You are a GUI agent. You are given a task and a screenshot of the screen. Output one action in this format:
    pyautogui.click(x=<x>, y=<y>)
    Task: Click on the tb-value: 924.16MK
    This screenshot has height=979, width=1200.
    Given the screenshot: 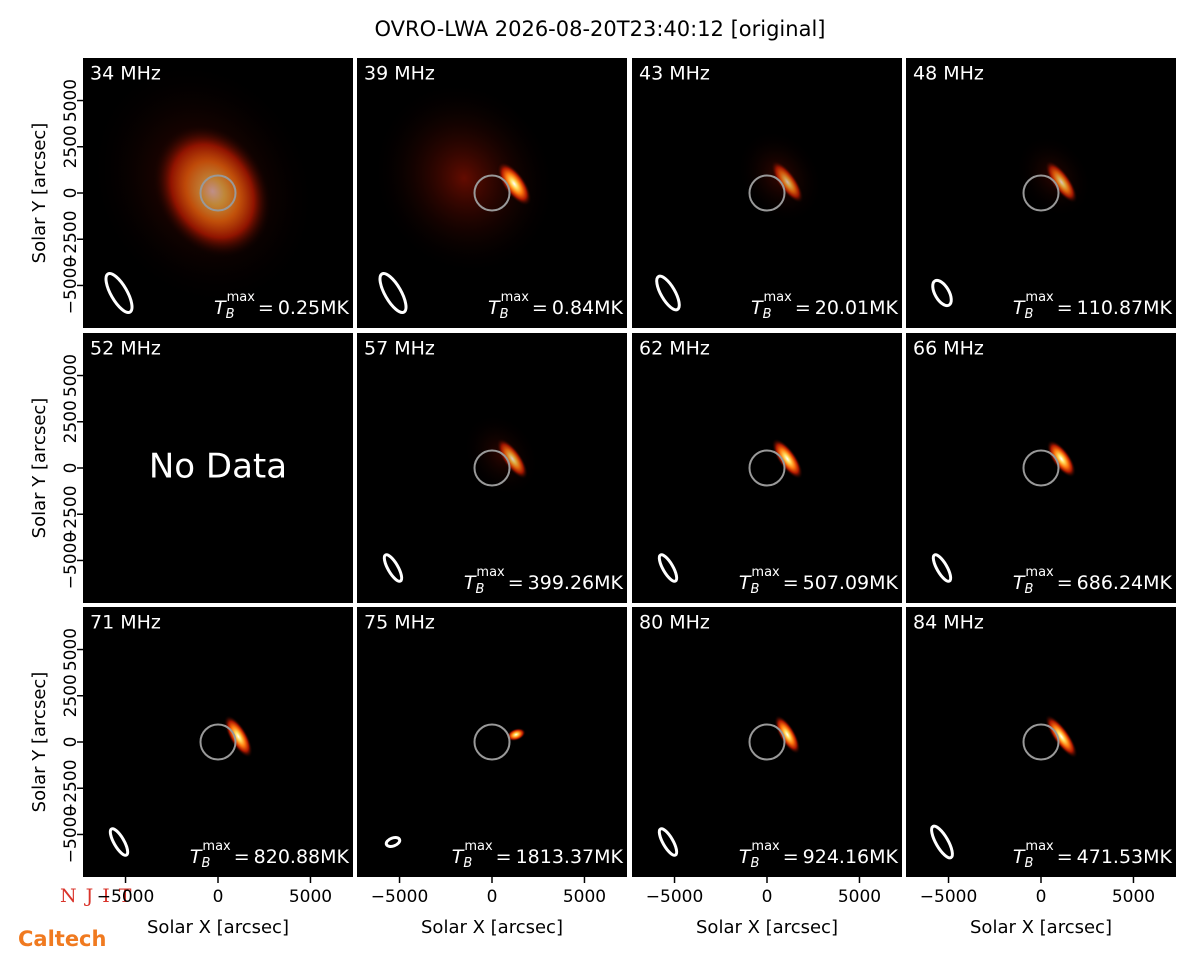 What is the action you would take?
    pyautogui.click(x=851, y=857)
    